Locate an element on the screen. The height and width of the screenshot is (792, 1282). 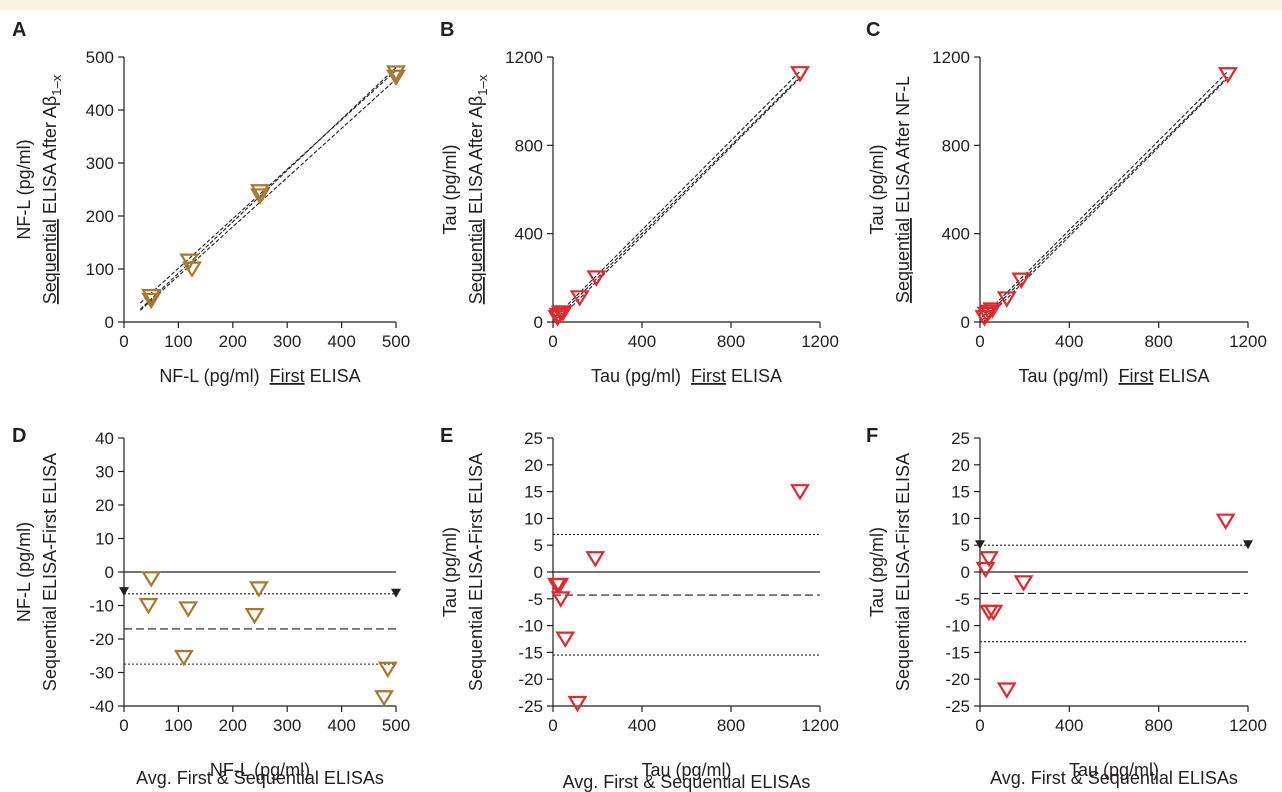
y-tick-label: 500 is located at coordinates (100, 57).